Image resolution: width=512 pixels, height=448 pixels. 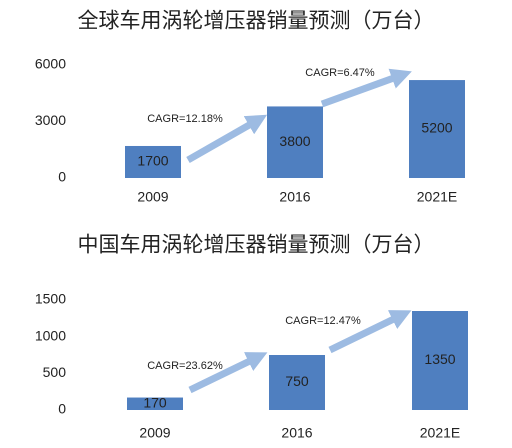 What do you see at coordinates (185, 119) in the screenshot?
I see `annotation: CAGR=12.18%` at bounding box center [185, 119].